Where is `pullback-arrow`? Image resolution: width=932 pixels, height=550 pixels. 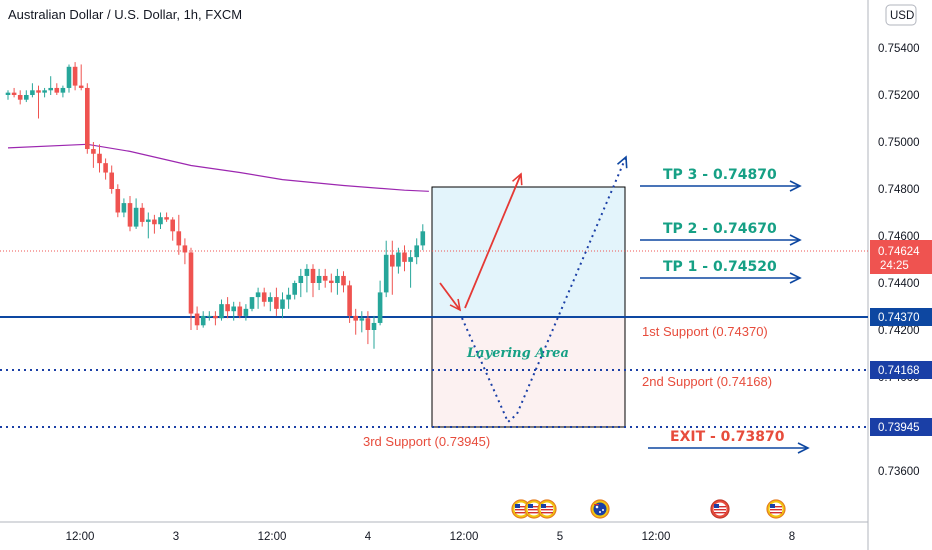 pullback-arrow is located at coordinates (450, 297).